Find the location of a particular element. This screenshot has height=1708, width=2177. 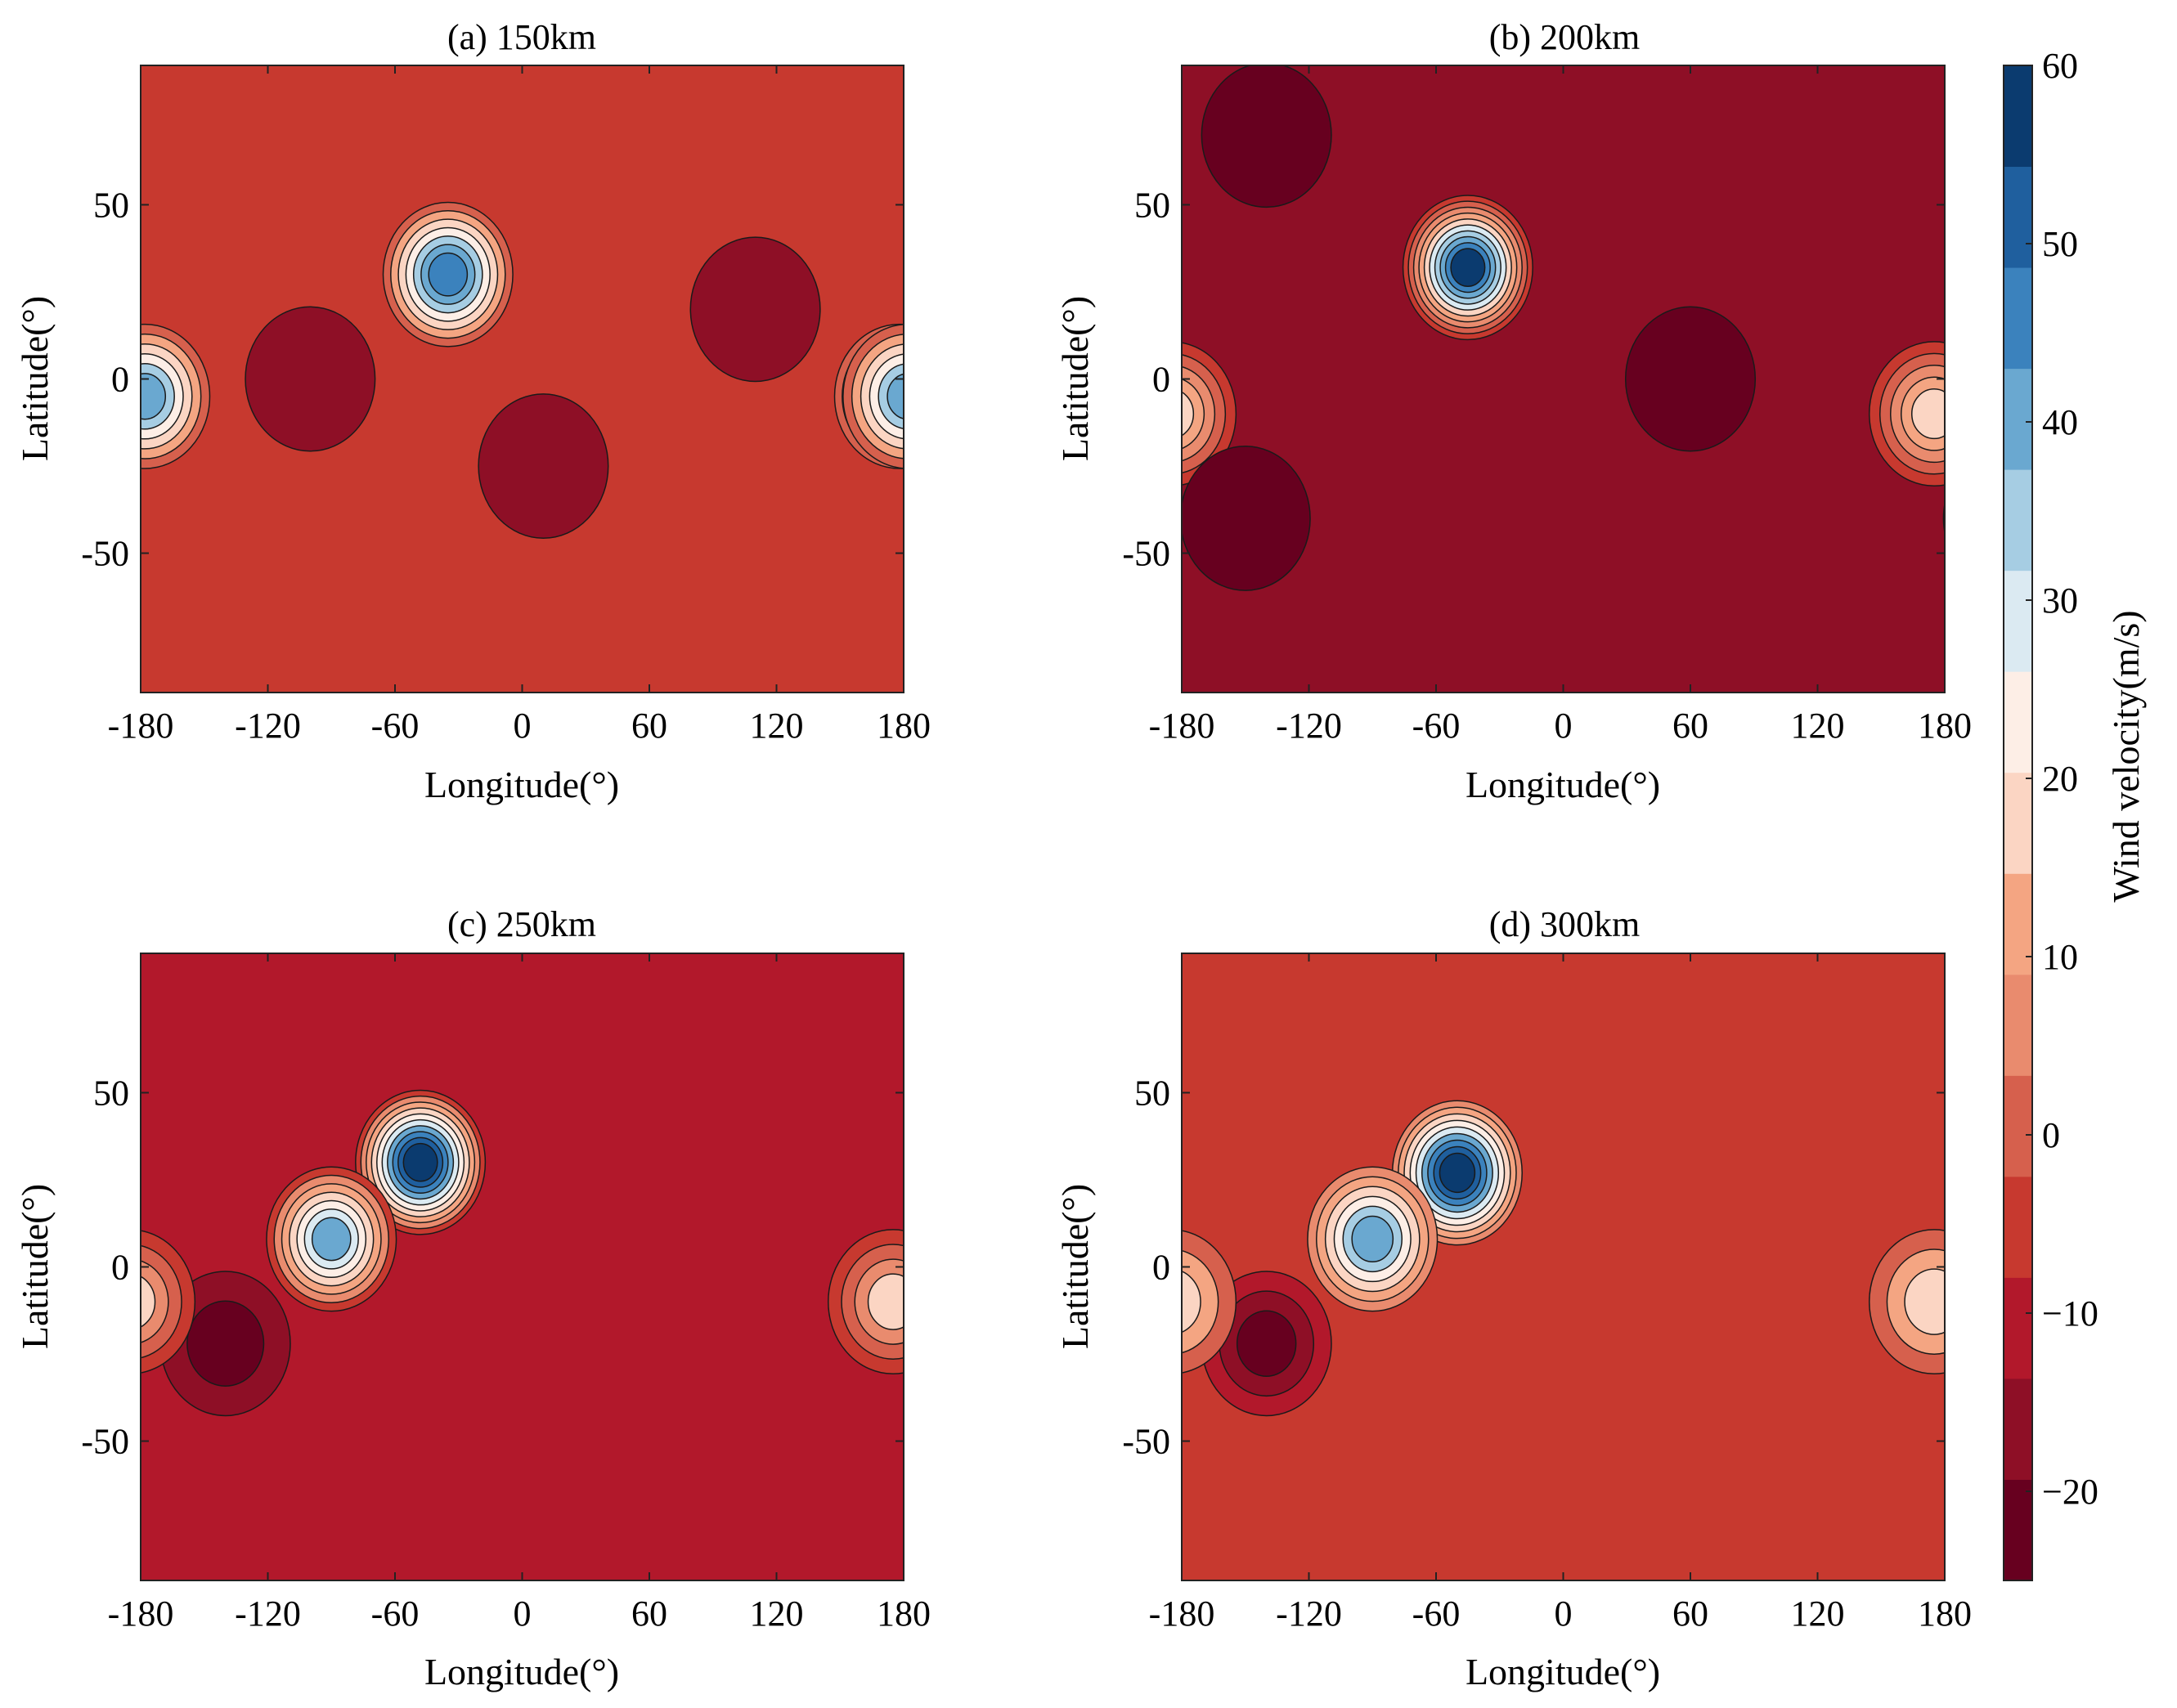

x-axis-label-a: Longitude(°) is located at coordinates (521, 785).